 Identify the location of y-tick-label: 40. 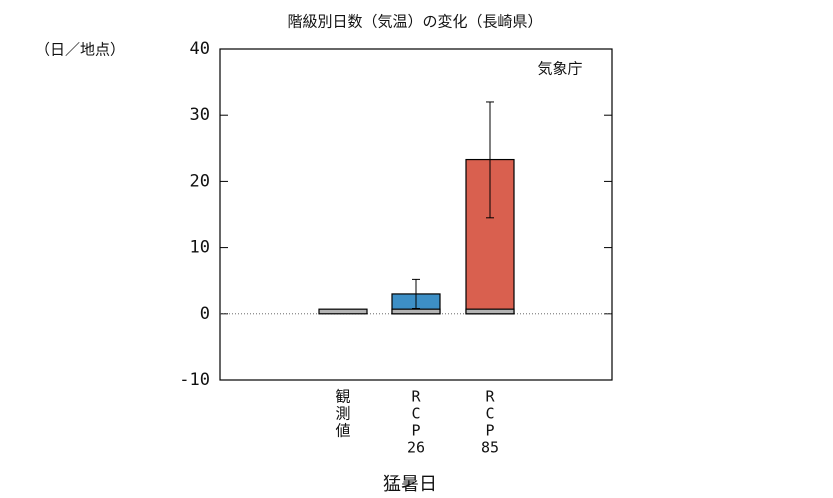
(200, 49).